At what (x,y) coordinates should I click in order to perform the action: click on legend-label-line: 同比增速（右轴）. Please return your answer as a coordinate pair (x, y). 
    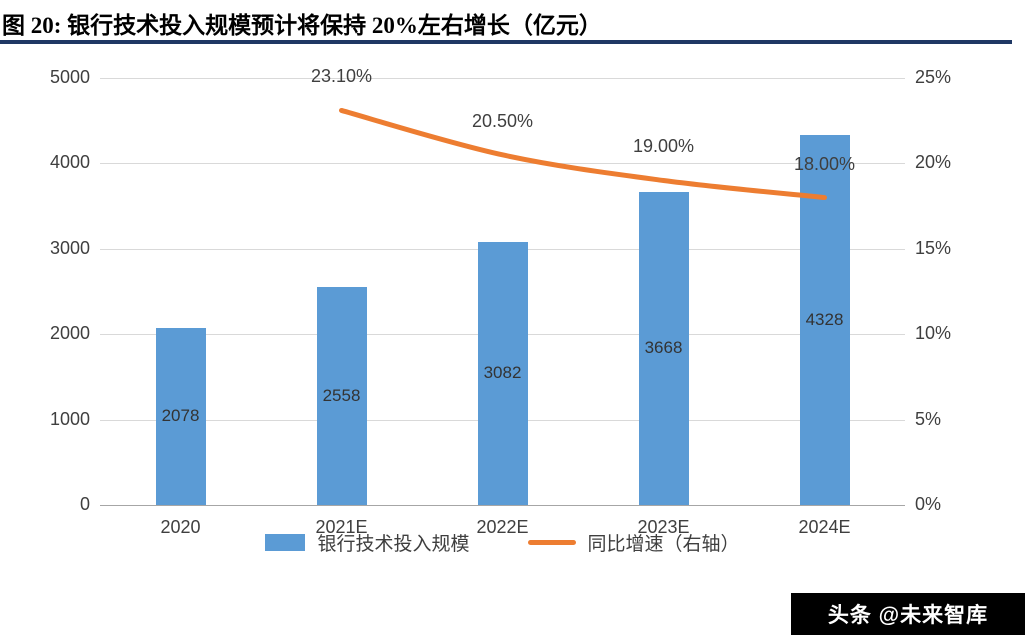
    Looking at the image, I should click on (663, 544).